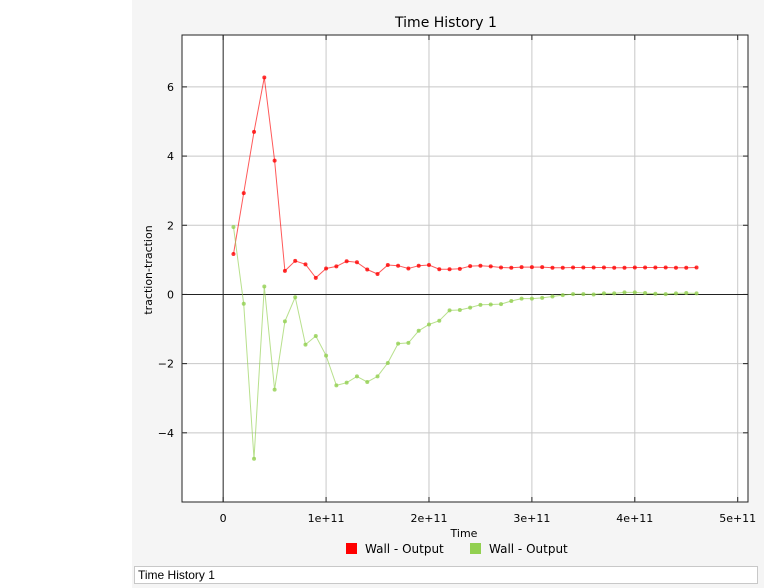 Image resolution: width=764 pixels, height=588 pixels. What do you see at coordinates (170, 225) in the screenshot?
I see `y-tick-label: 2` at bounding box center [170, 225].